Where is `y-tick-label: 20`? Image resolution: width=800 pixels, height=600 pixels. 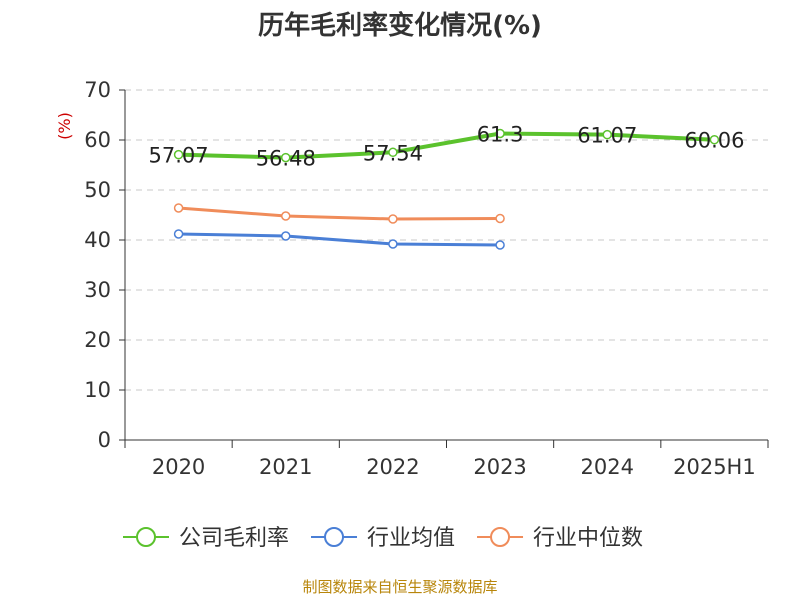 y-tick-label: 20 is located at coordinates (97, 340).